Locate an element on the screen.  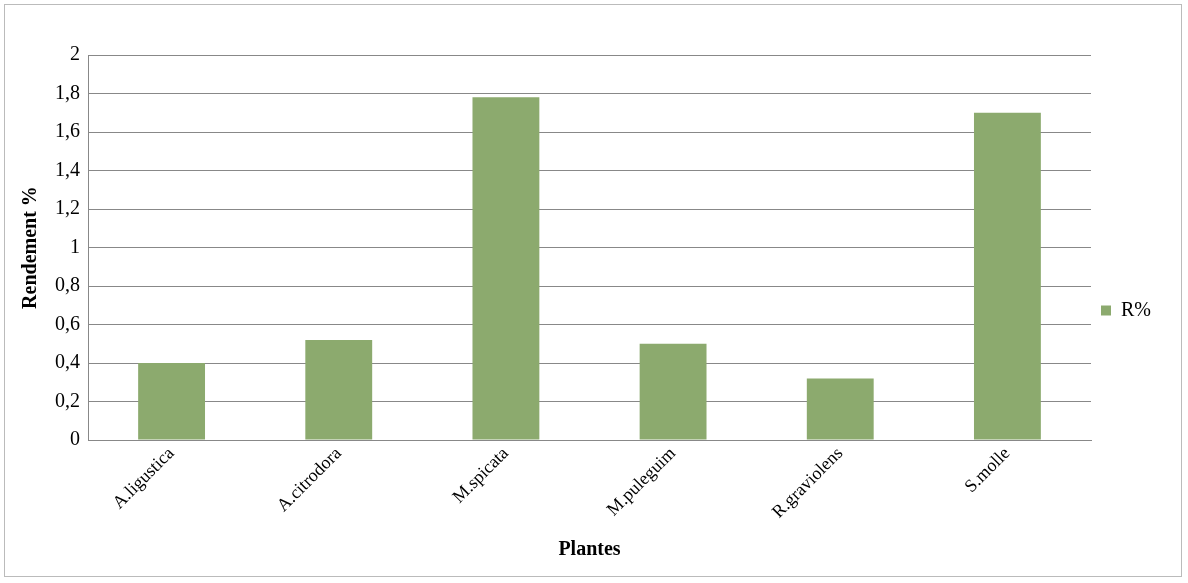
y-tick-label: 2 is located at coordinates (75, 53).